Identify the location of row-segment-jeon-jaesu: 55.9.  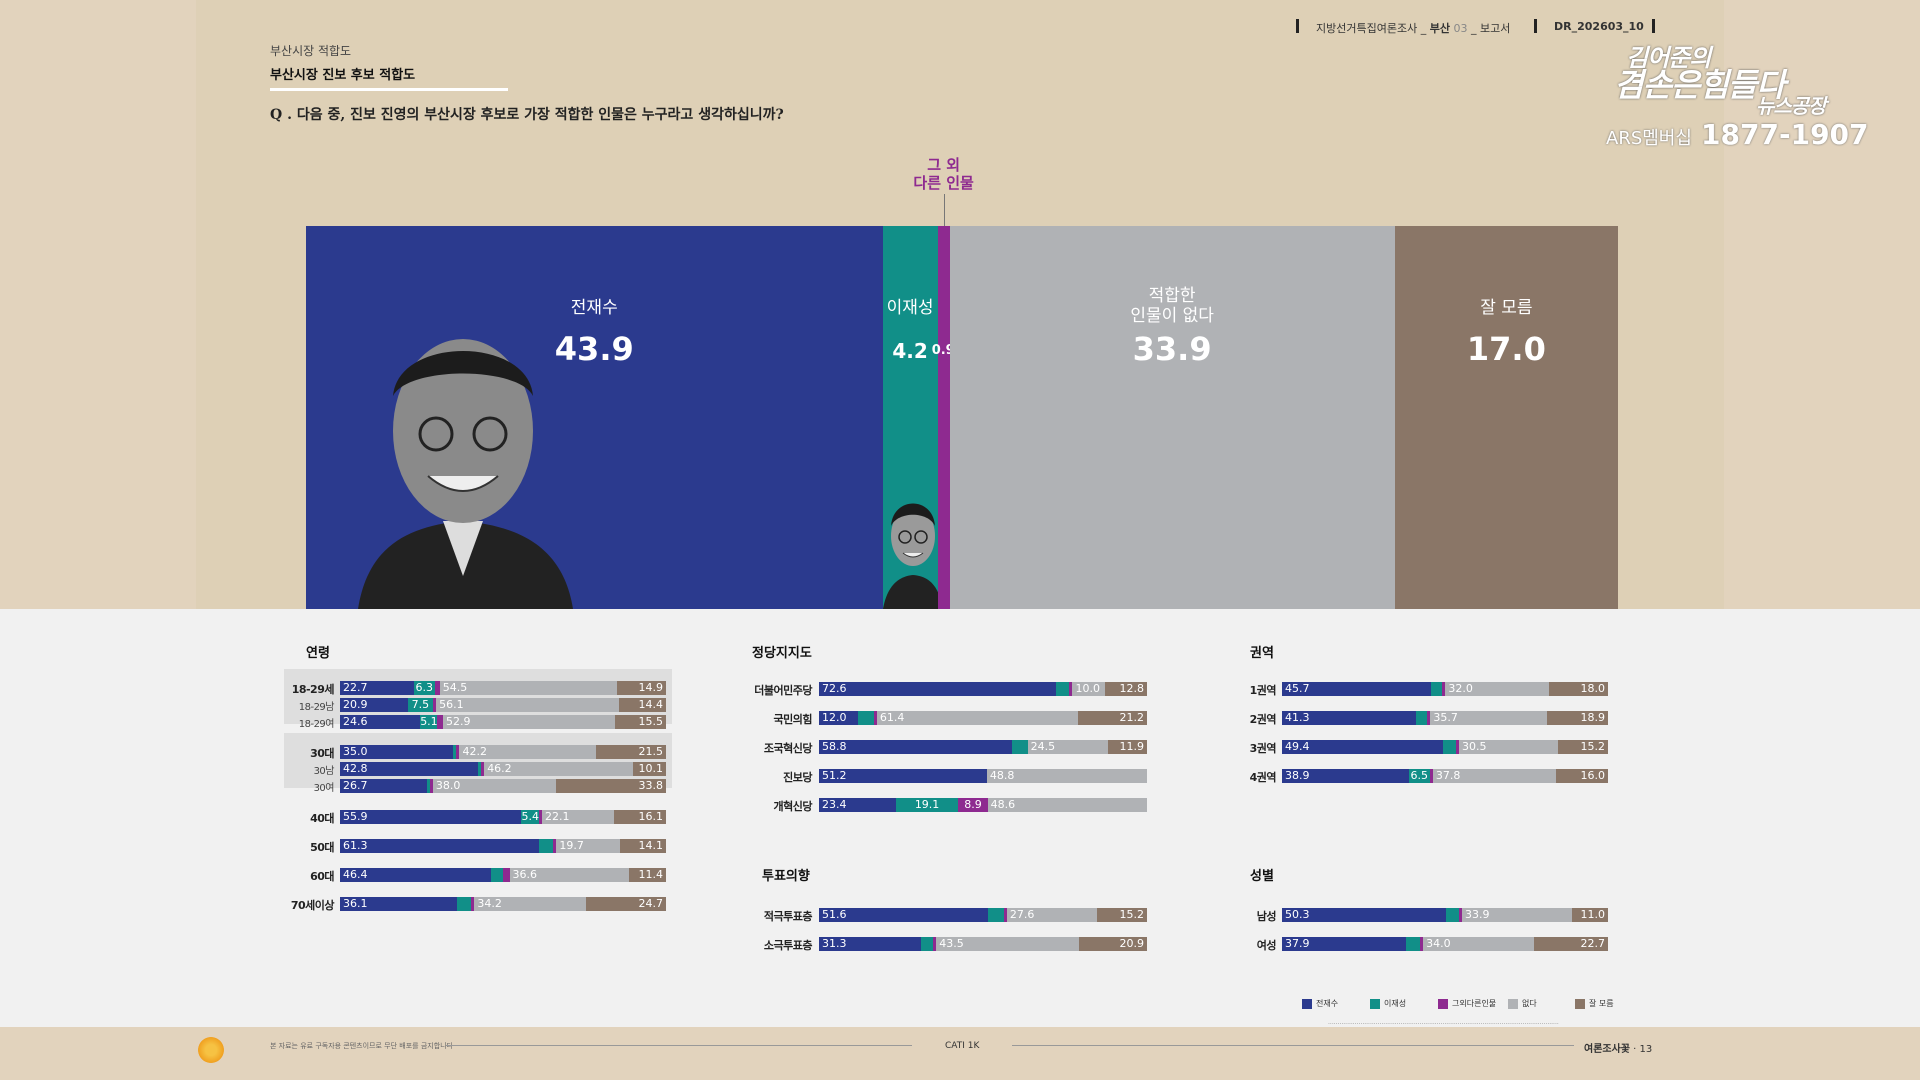
(431, 817).